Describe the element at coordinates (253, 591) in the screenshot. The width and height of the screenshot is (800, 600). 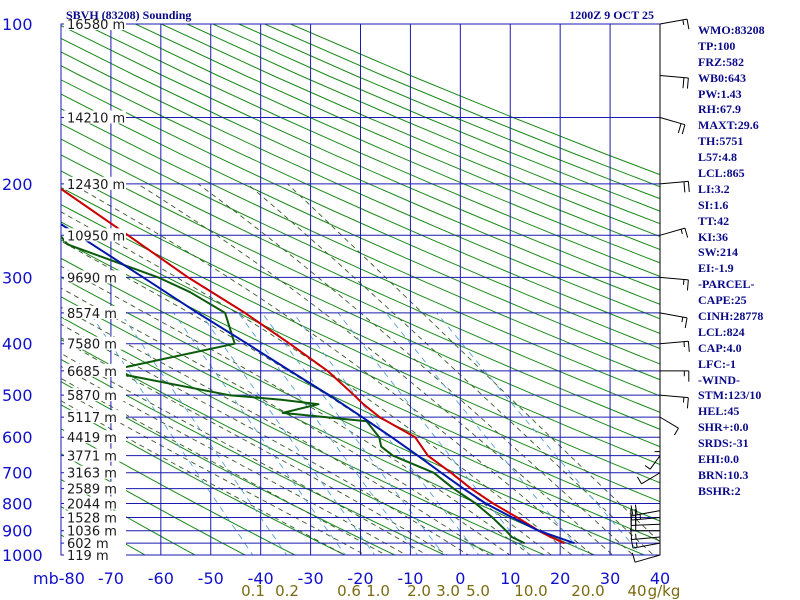
I see `mixing-ratio-label: 0.1` at that location.